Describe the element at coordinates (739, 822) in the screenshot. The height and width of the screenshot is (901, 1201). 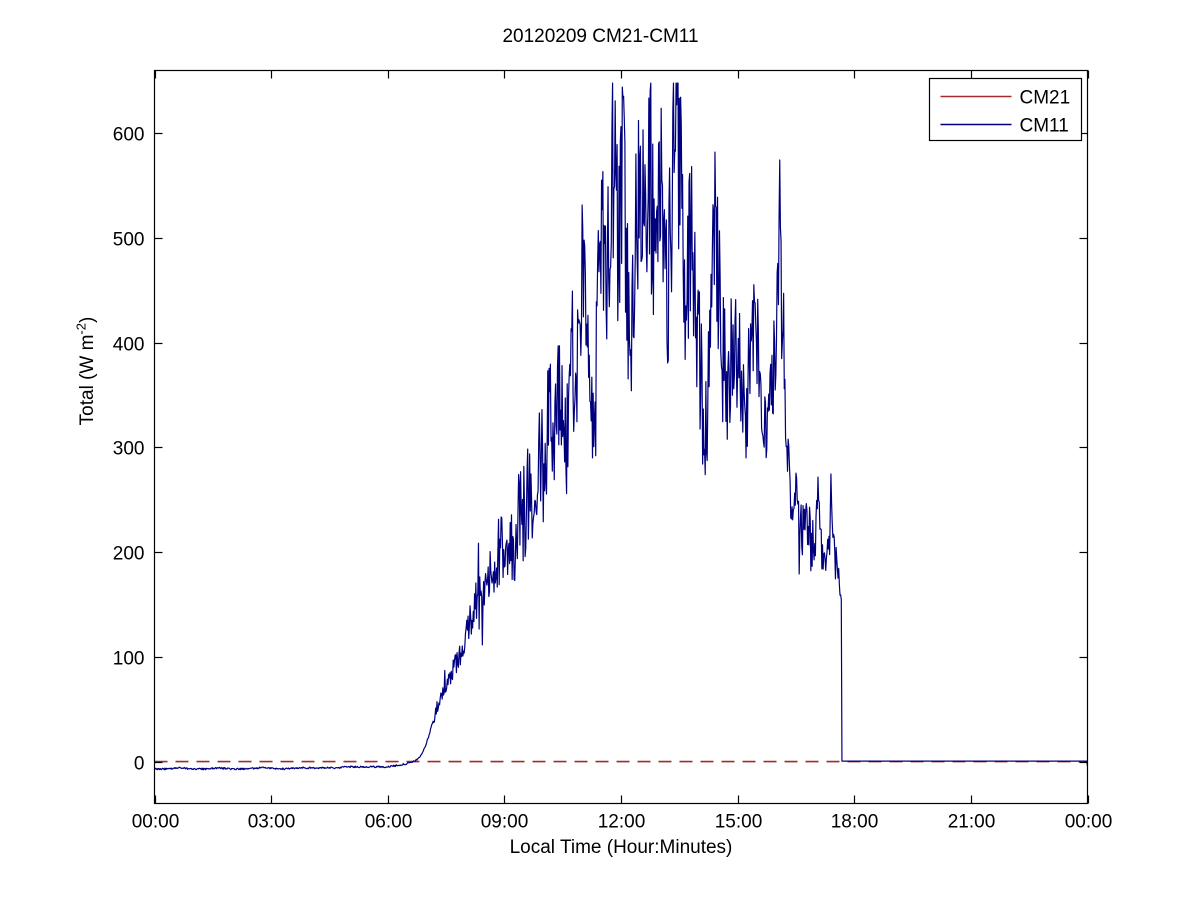
I see `x-tick-label: 15:00` at that location.